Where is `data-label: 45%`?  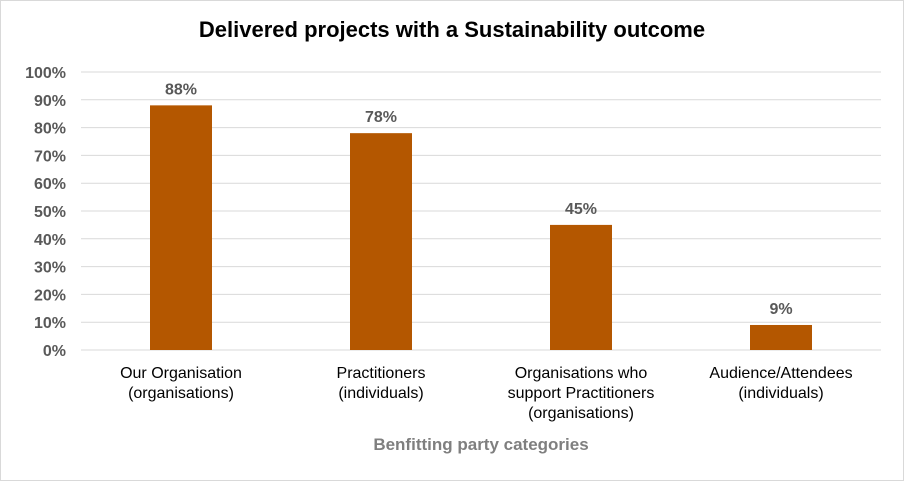 data-label: 45% is located at coordinates (581, 209).